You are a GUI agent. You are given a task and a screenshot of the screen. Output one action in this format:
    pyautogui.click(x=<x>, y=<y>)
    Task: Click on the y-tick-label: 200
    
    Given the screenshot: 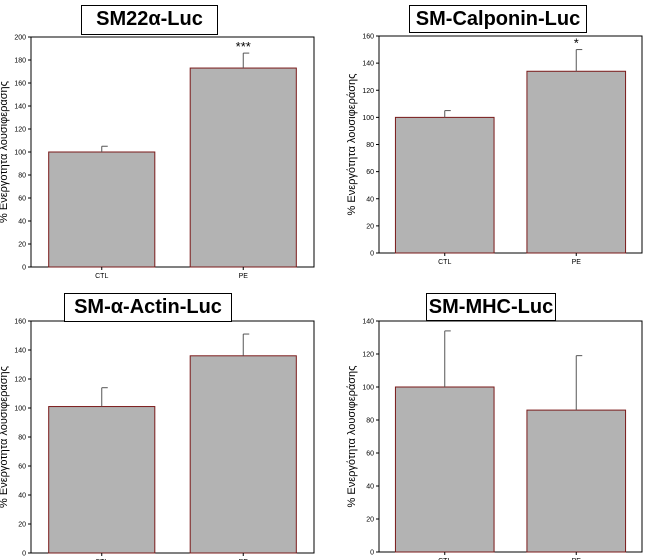 What is the action you would take?
    pyautogui.click(x=20, y=38)
    